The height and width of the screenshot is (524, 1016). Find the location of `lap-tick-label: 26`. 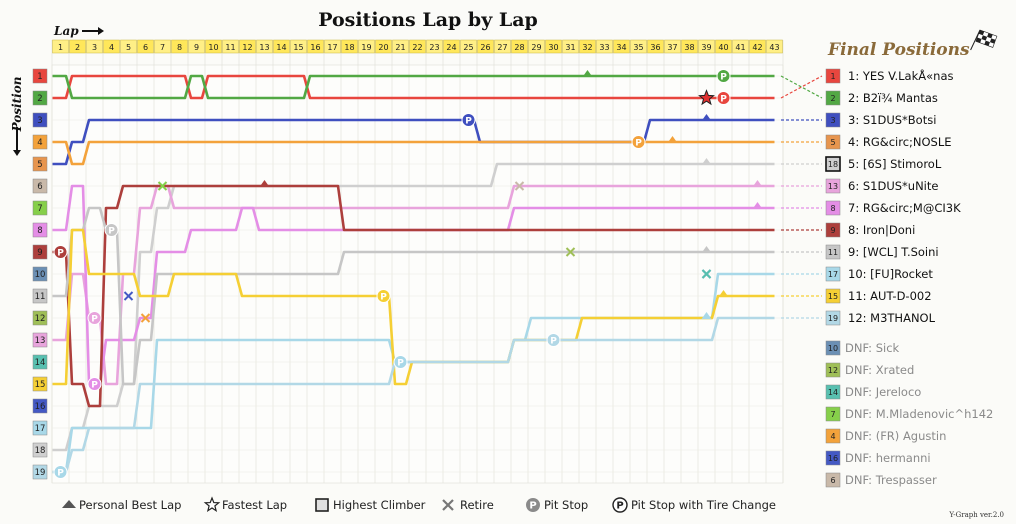

lap-tick-label: 26 is located at coordinates (485, 47).